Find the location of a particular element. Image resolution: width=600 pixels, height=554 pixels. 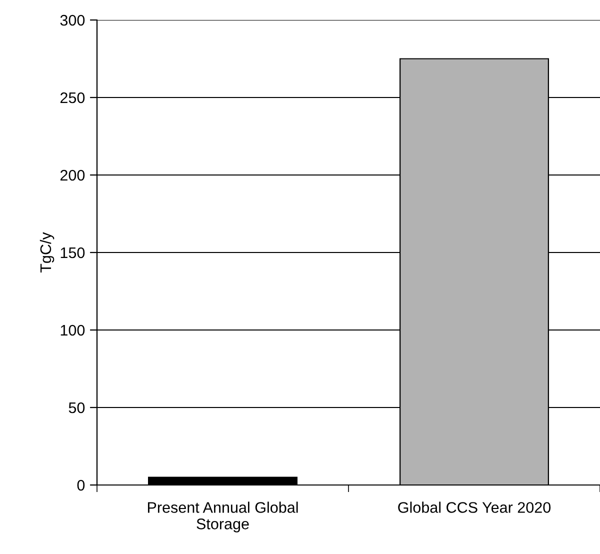

y-tick-label: 150 is located at coordinates (72, 252).